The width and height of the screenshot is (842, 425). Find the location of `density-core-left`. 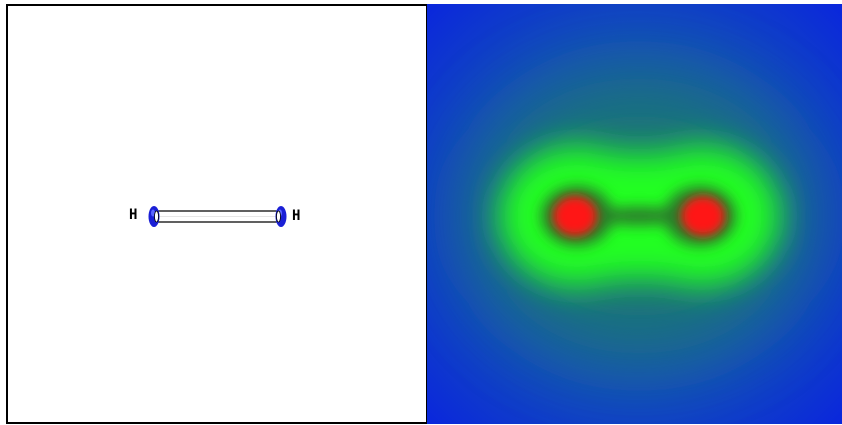

density-core-left is located at coordinates (575, 216).